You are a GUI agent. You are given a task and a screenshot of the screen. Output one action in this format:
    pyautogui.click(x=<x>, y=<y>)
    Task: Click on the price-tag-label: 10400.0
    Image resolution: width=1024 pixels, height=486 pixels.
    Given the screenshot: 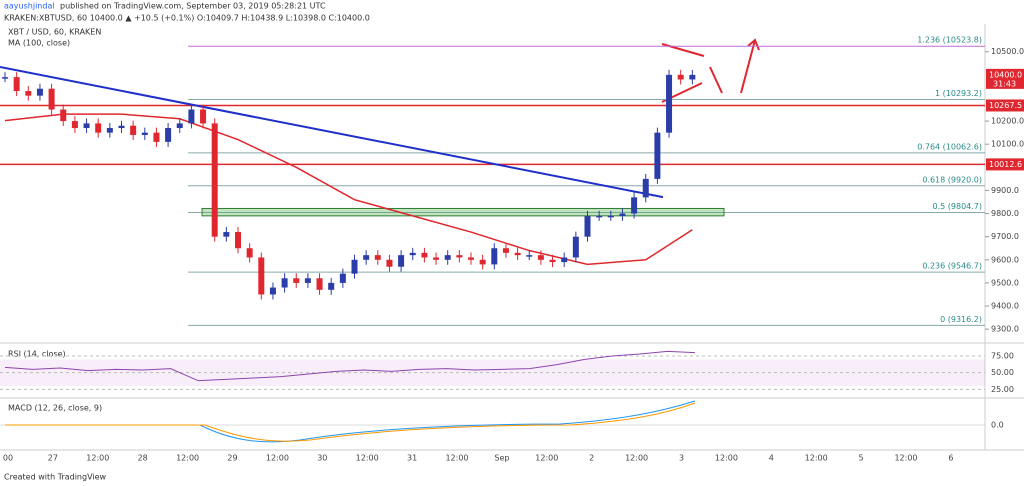 What is the action you would take?
    pyautogui.click(x=1005, y=74)
    